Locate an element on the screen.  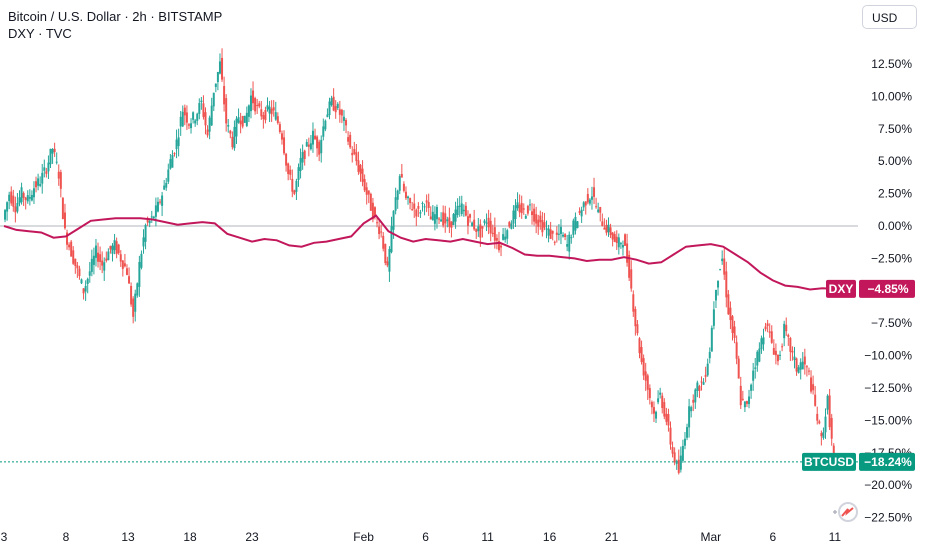
btc-name-box is located at coordinates (829, 461).